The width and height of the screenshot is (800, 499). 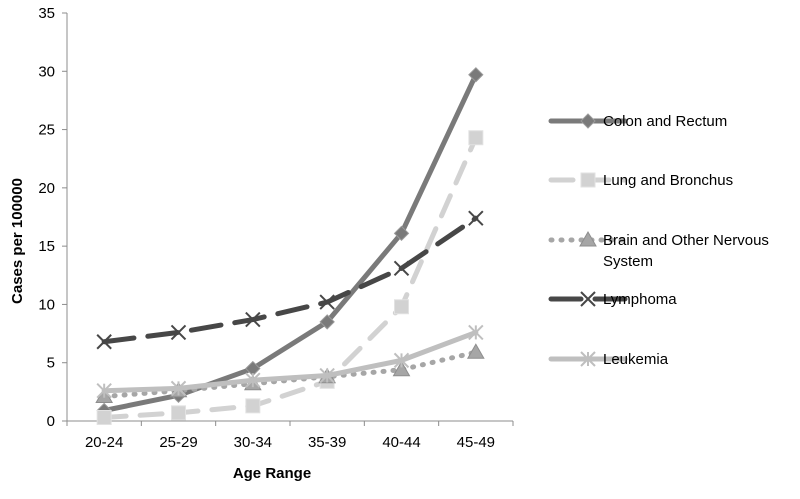 What do you see at coordinates (46, 304) in the screenshot?
I see `y-tick-label: 10` at bounding box center [46, 304].